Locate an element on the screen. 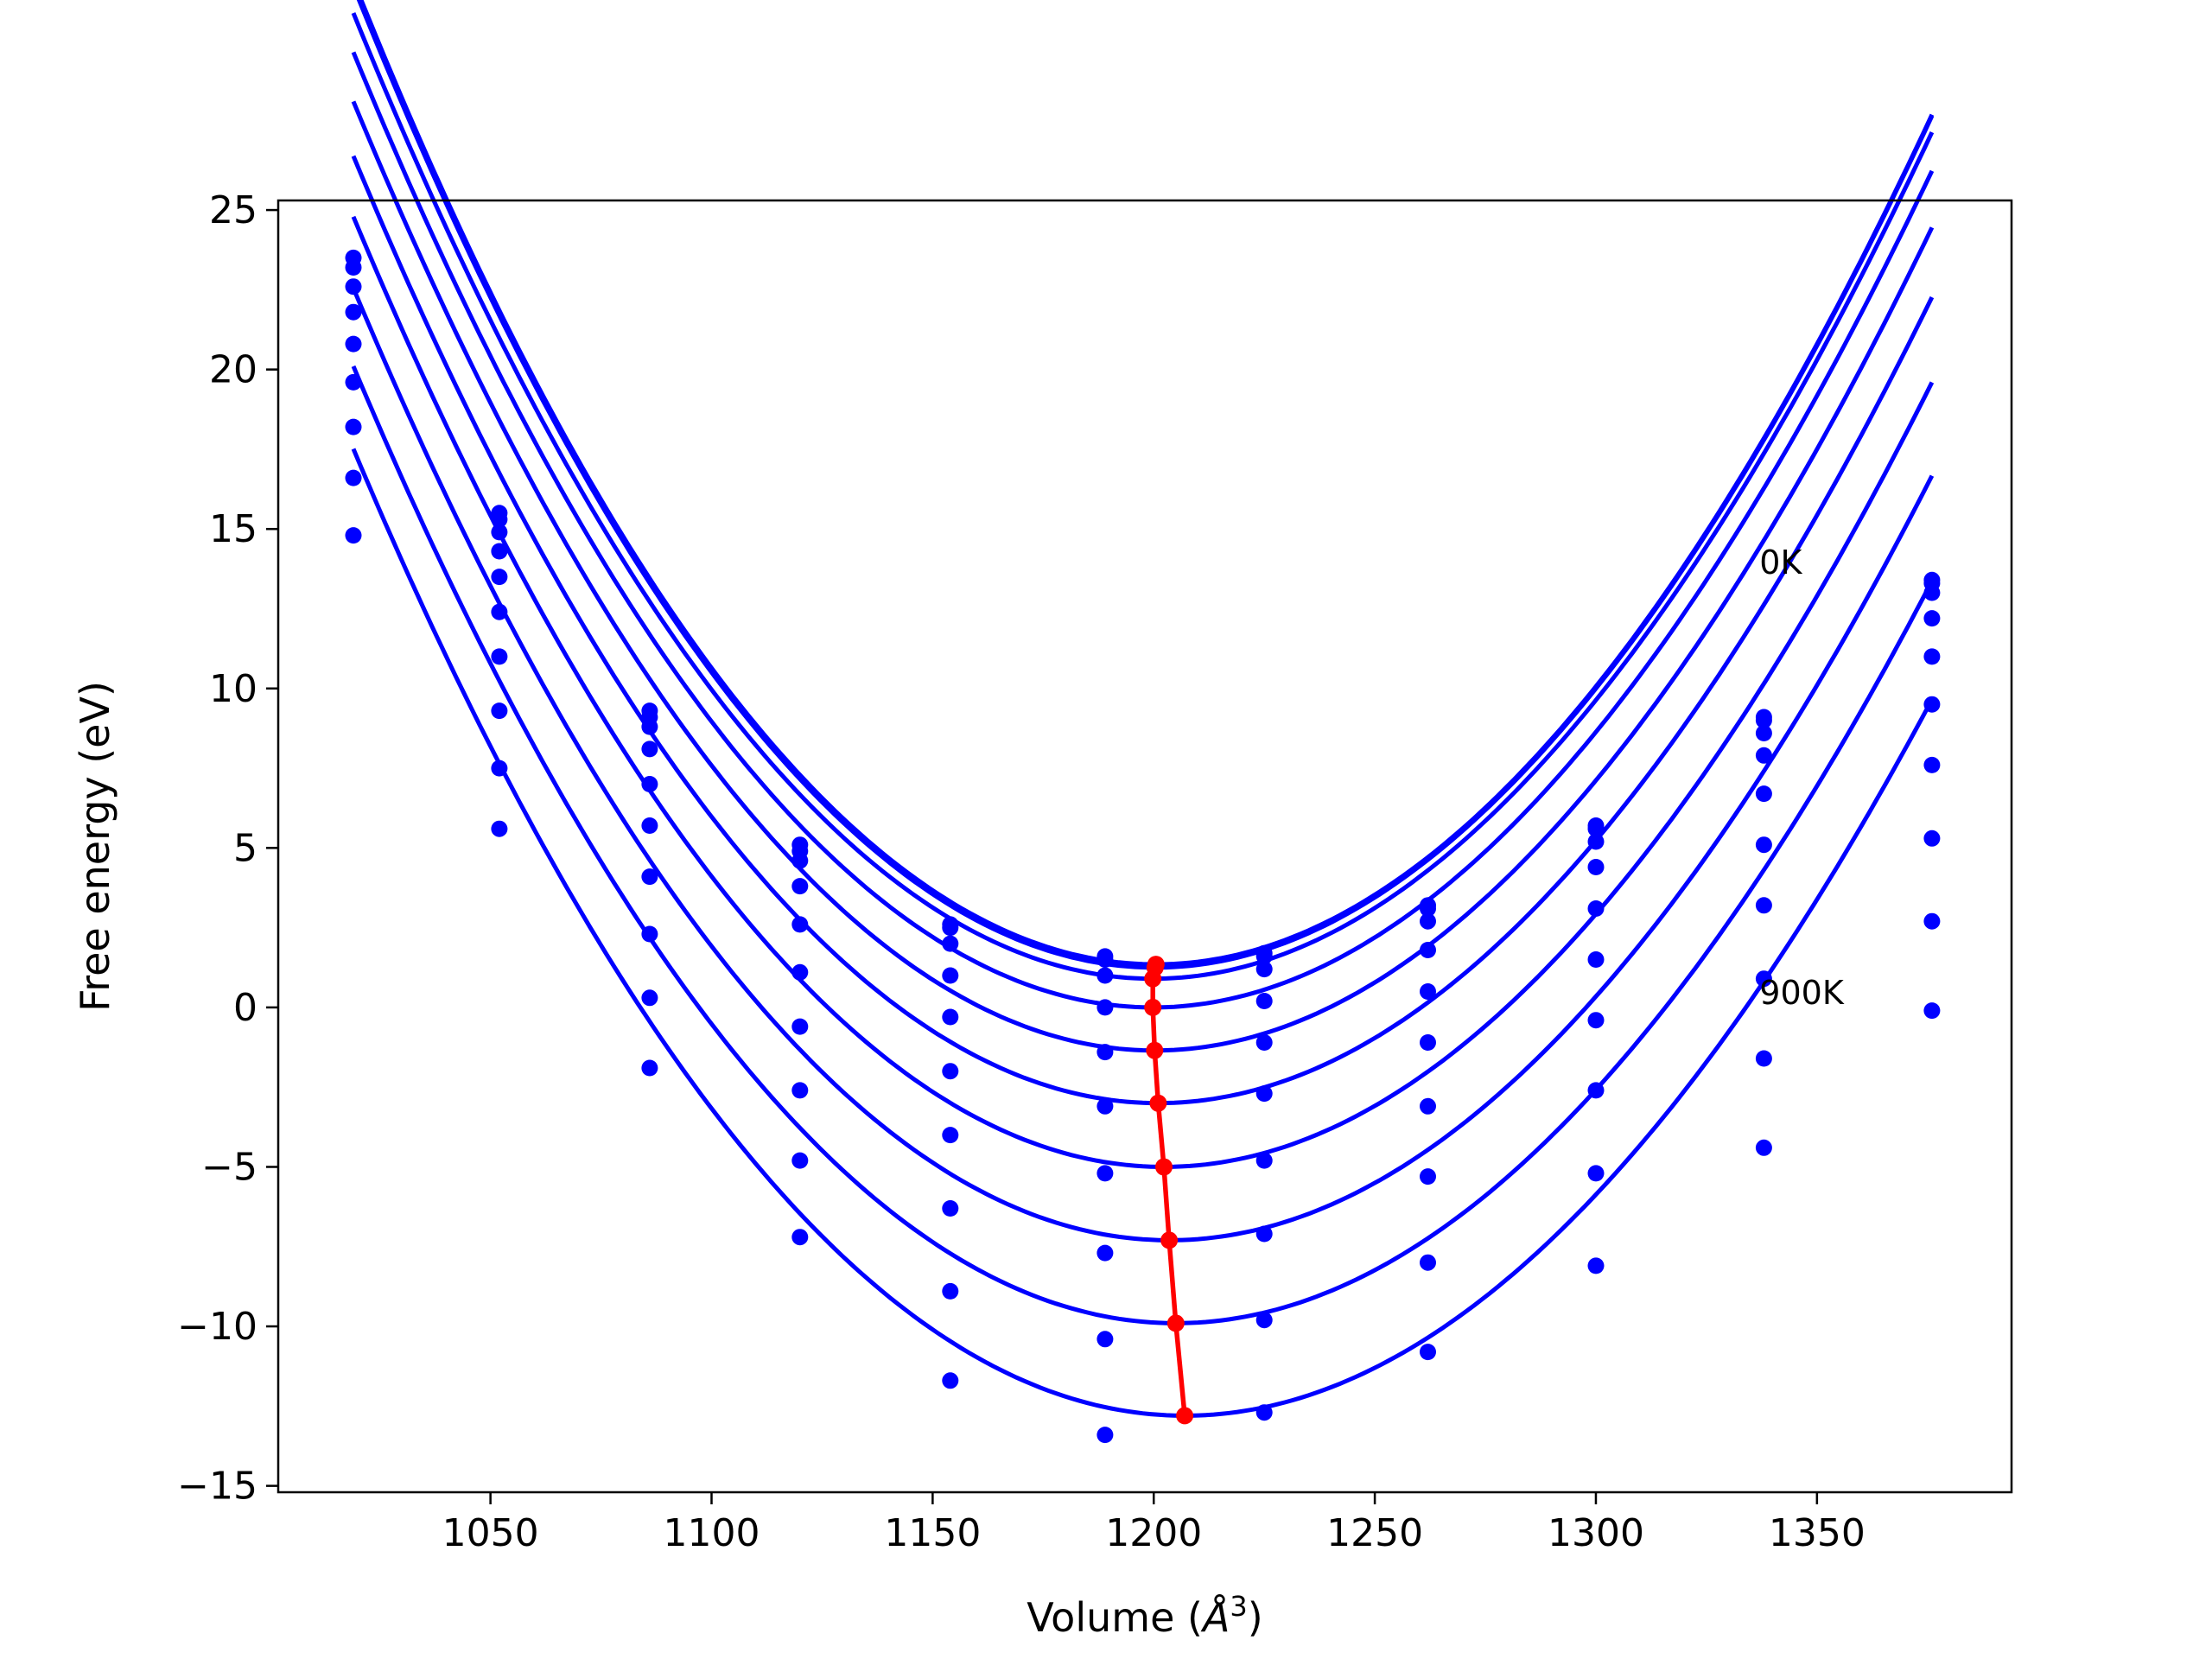 The height and width of the screenshot is (1659, 2212). annotation-layer: 0K 900K is located at coordinates (1802, 777).